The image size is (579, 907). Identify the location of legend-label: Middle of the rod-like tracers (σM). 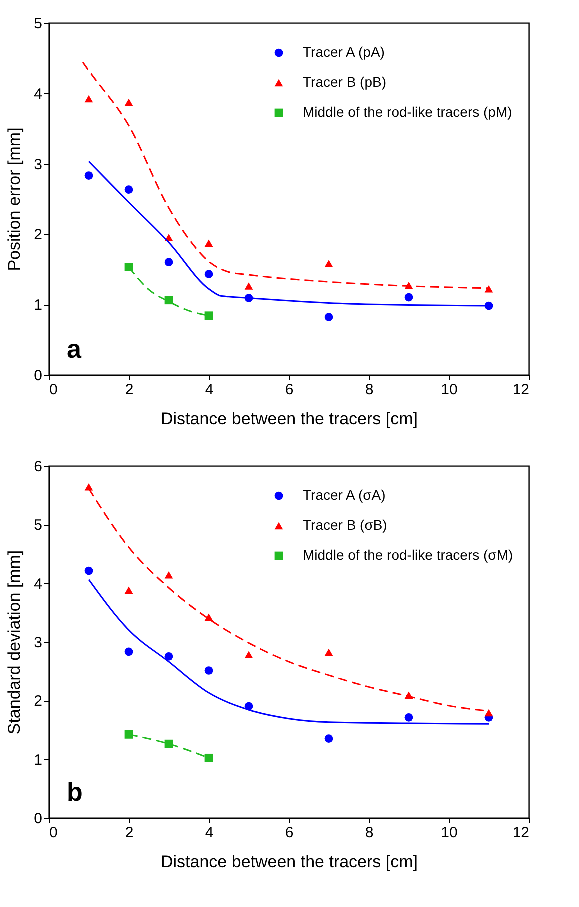
(408, 555).